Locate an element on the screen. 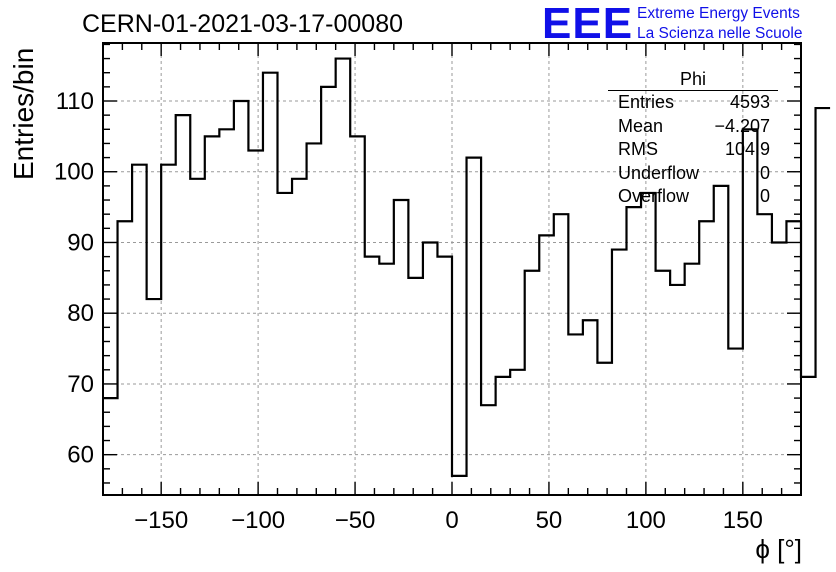 The image size is (836, 572). stats-row-underflow: Underflow 0 is located at coordinates (693, 174).